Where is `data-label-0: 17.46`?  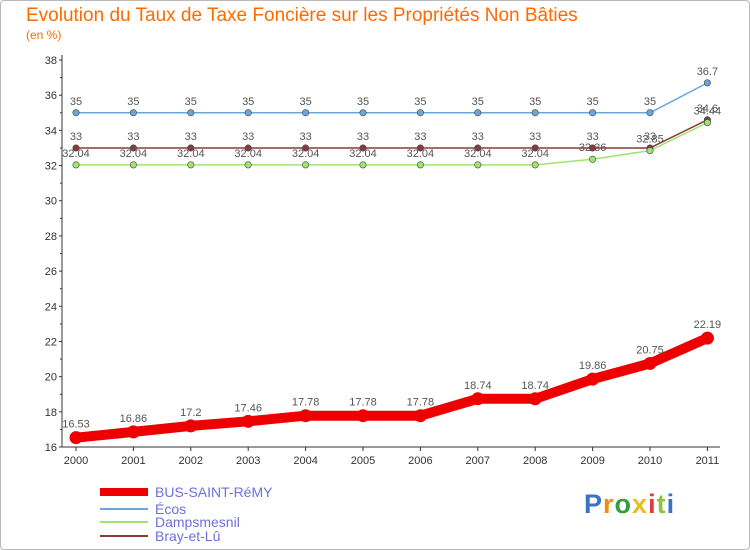 data-label-0: 17.46 is located at coordinates (248, 408).